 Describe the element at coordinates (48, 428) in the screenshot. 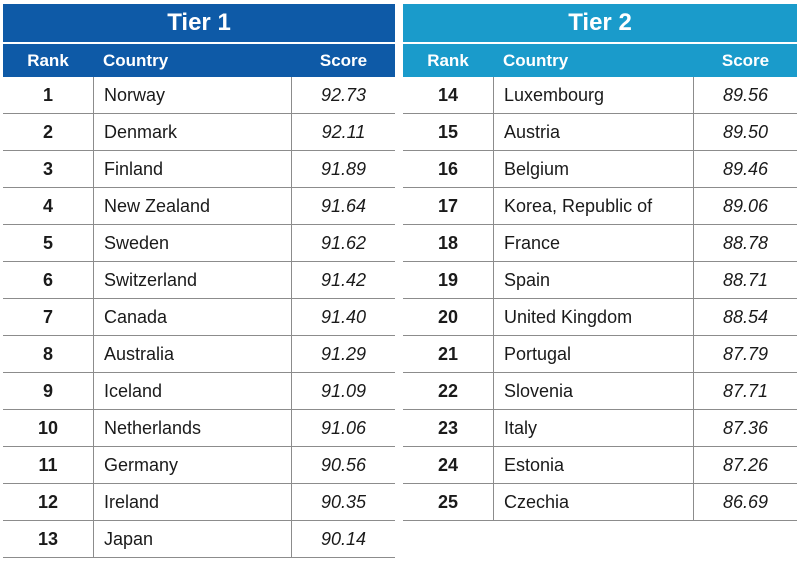

I see `rank-cell: 10` at that location.